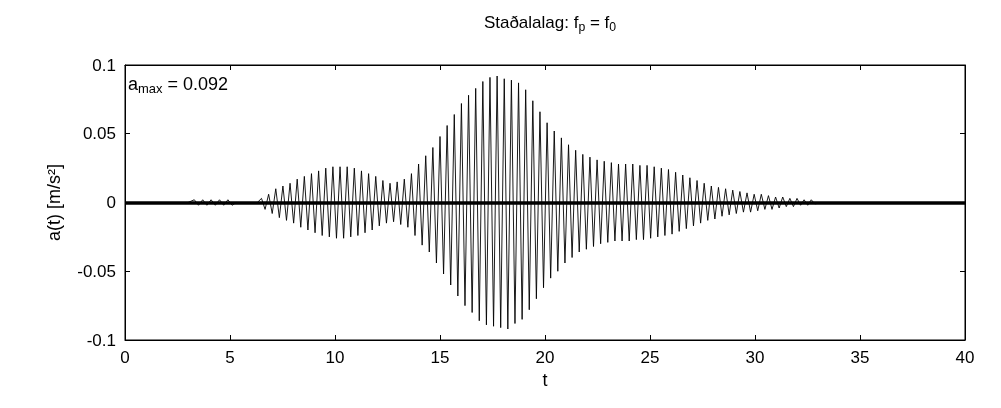 Image resolution: width=1001 pixels, height=408 pixels. Describe the element at coordinates (965, 357) in the screenshot. I see `x-tick-label: 40` at that location.